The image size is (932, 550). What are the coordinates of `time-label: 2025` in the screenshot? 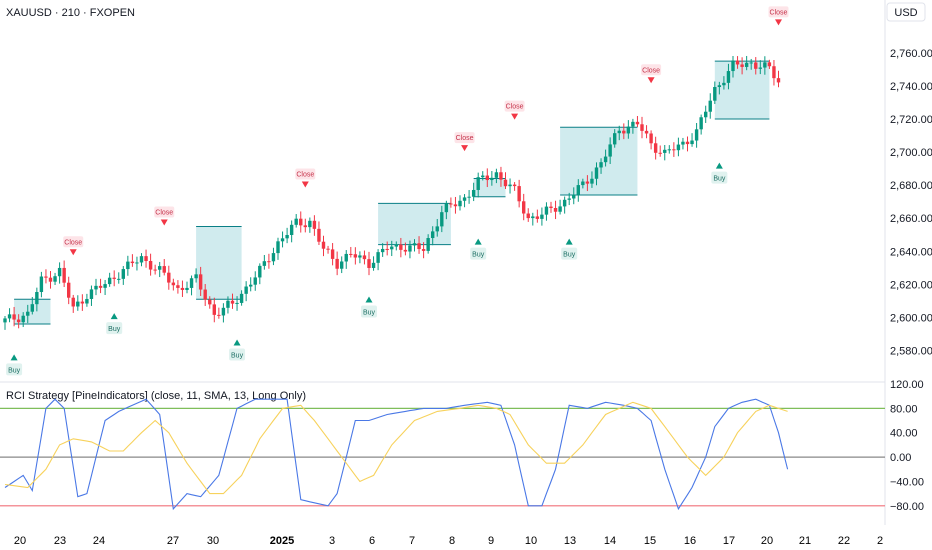 It's located at (282, 541).